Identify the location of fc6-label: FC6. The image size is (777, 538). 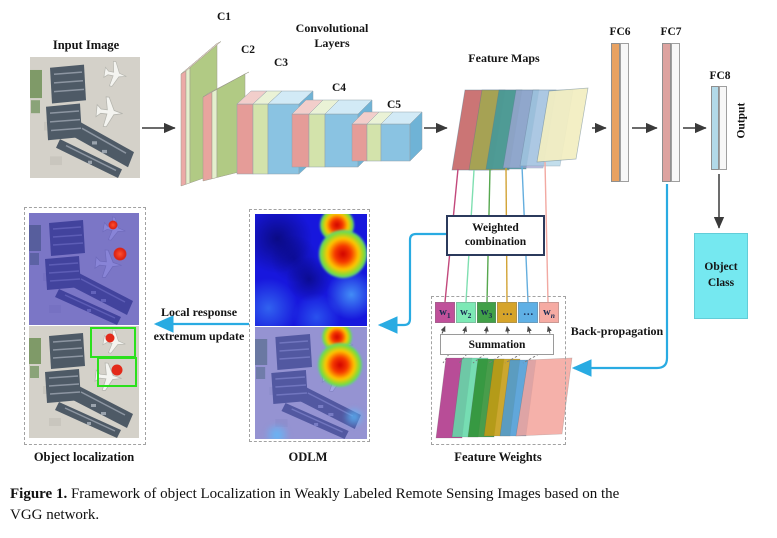
(620, 32).